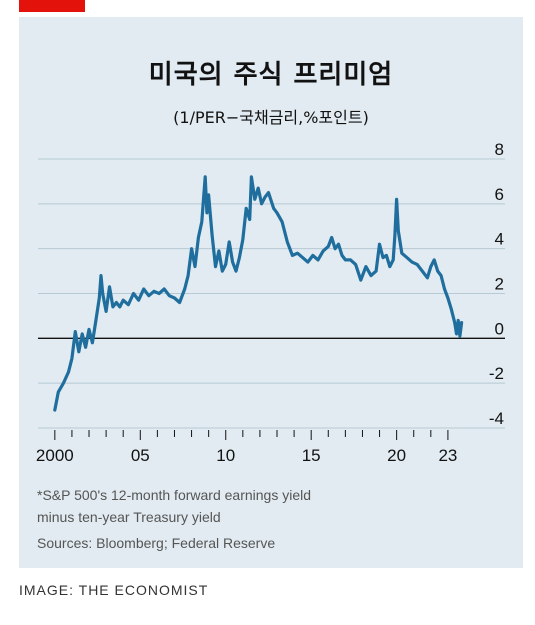  What do you see at coordinates (499, 194) in the screenshot?
I see `y-tick-label: 6` at bounding box center [499, 194].